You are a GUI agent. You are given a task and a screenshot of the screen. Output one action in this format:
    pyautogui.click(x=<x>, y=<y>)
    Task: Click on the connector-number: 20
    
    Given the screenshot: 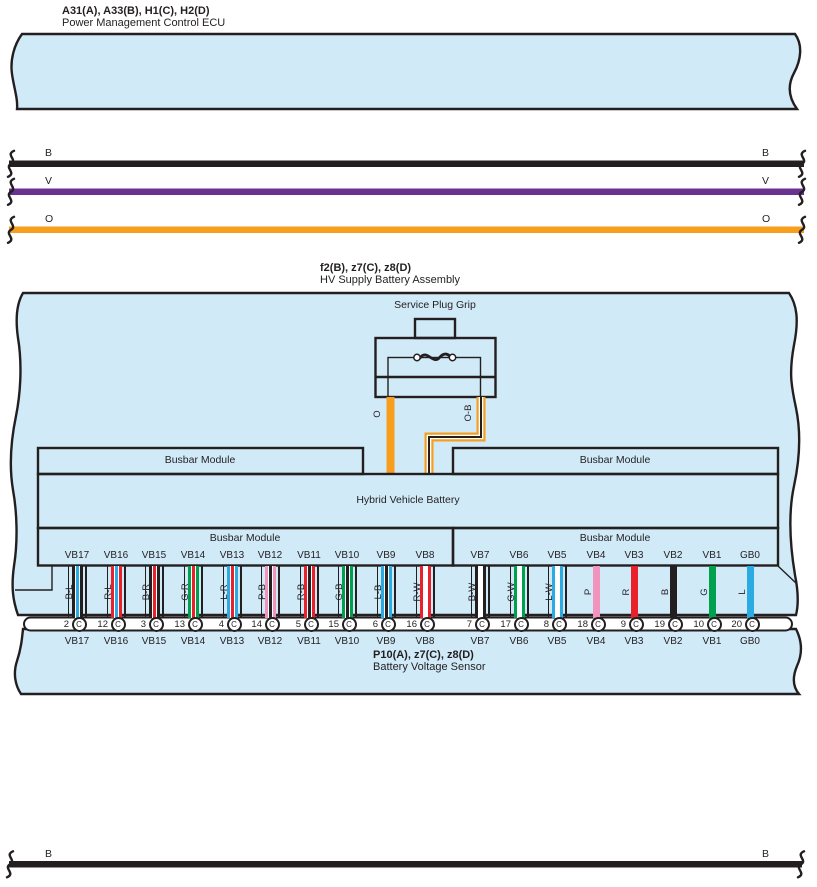 What is the action you would take?
    pyautogui.click(x=736, y=624)
    